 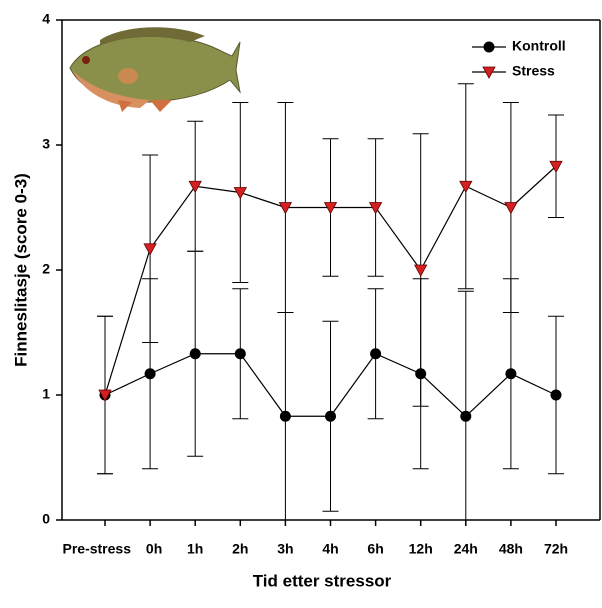 I want to click on x-tick-label: 24h, so click(x=466, y=549).